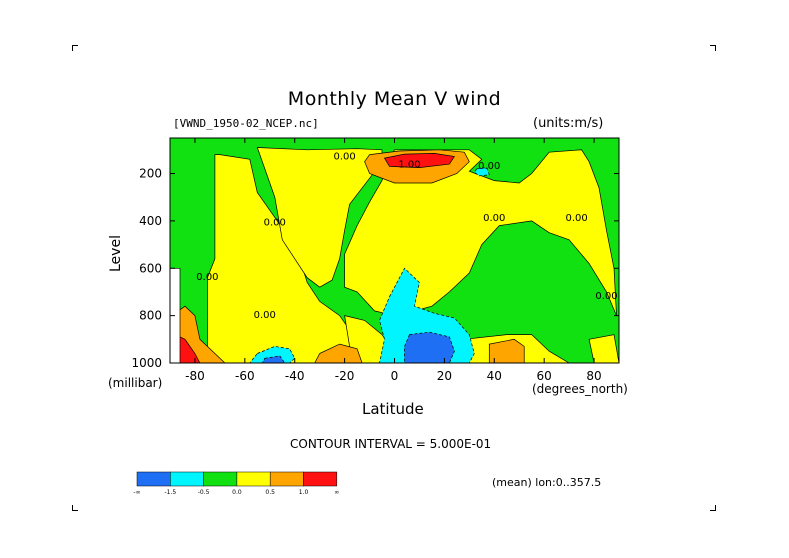 This screenshot has height=558, width=789. Describe the element at coordinates (444, 376) in the screenshot. I see `x-tick-label: 20` at that location.